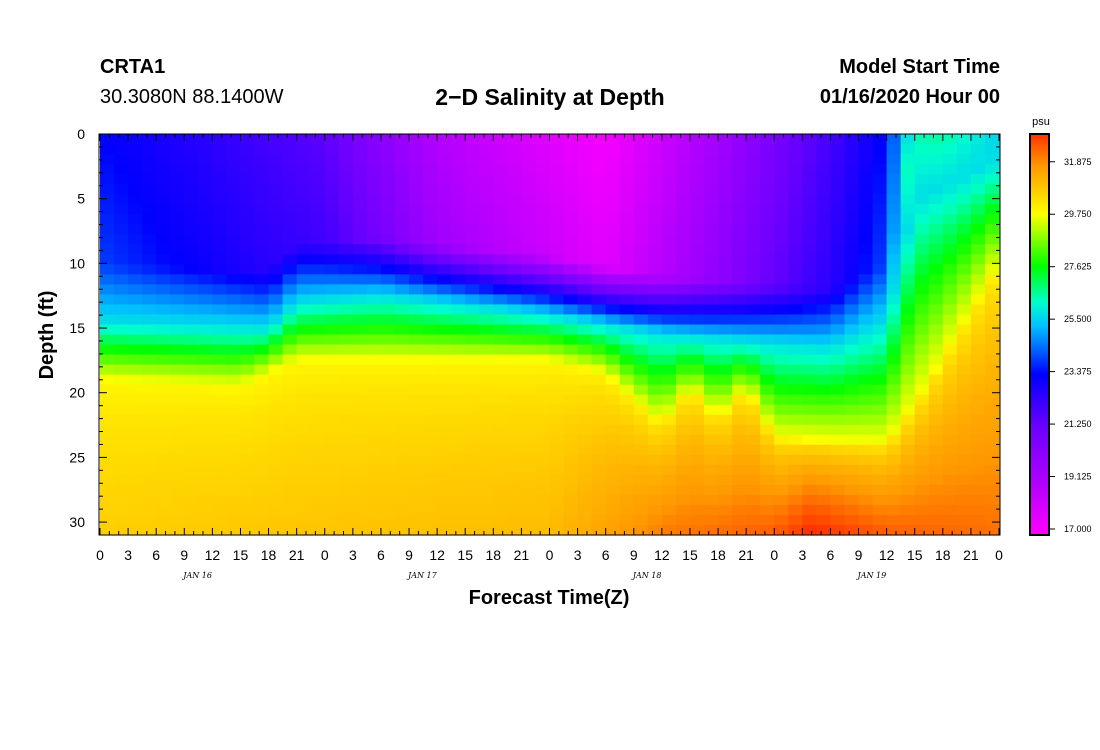  I want to click on y-tick-label: 30, so click(77, 522).